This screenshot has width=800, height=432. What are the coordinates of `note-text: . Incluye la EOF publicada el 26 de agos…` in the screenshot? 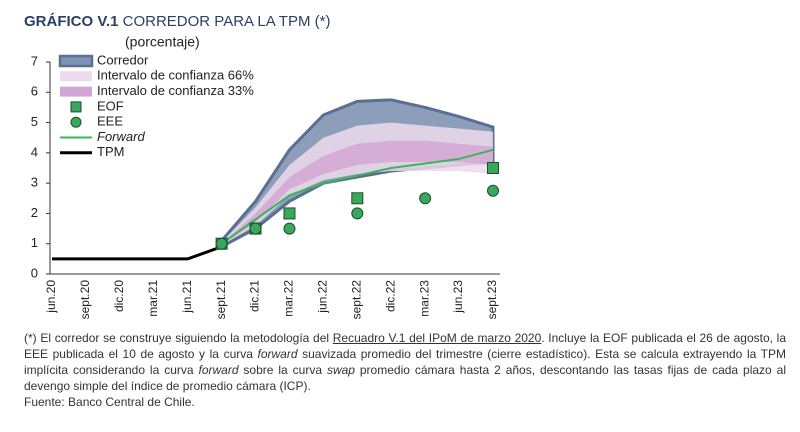 It's located at (405, 346).